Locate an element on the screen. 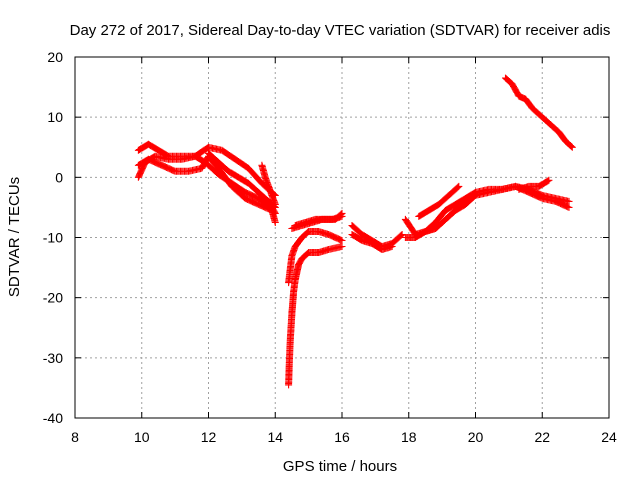 The image size is (640, 480). x-axis-label: GPS time / hours is located at coordinates (340, 466).